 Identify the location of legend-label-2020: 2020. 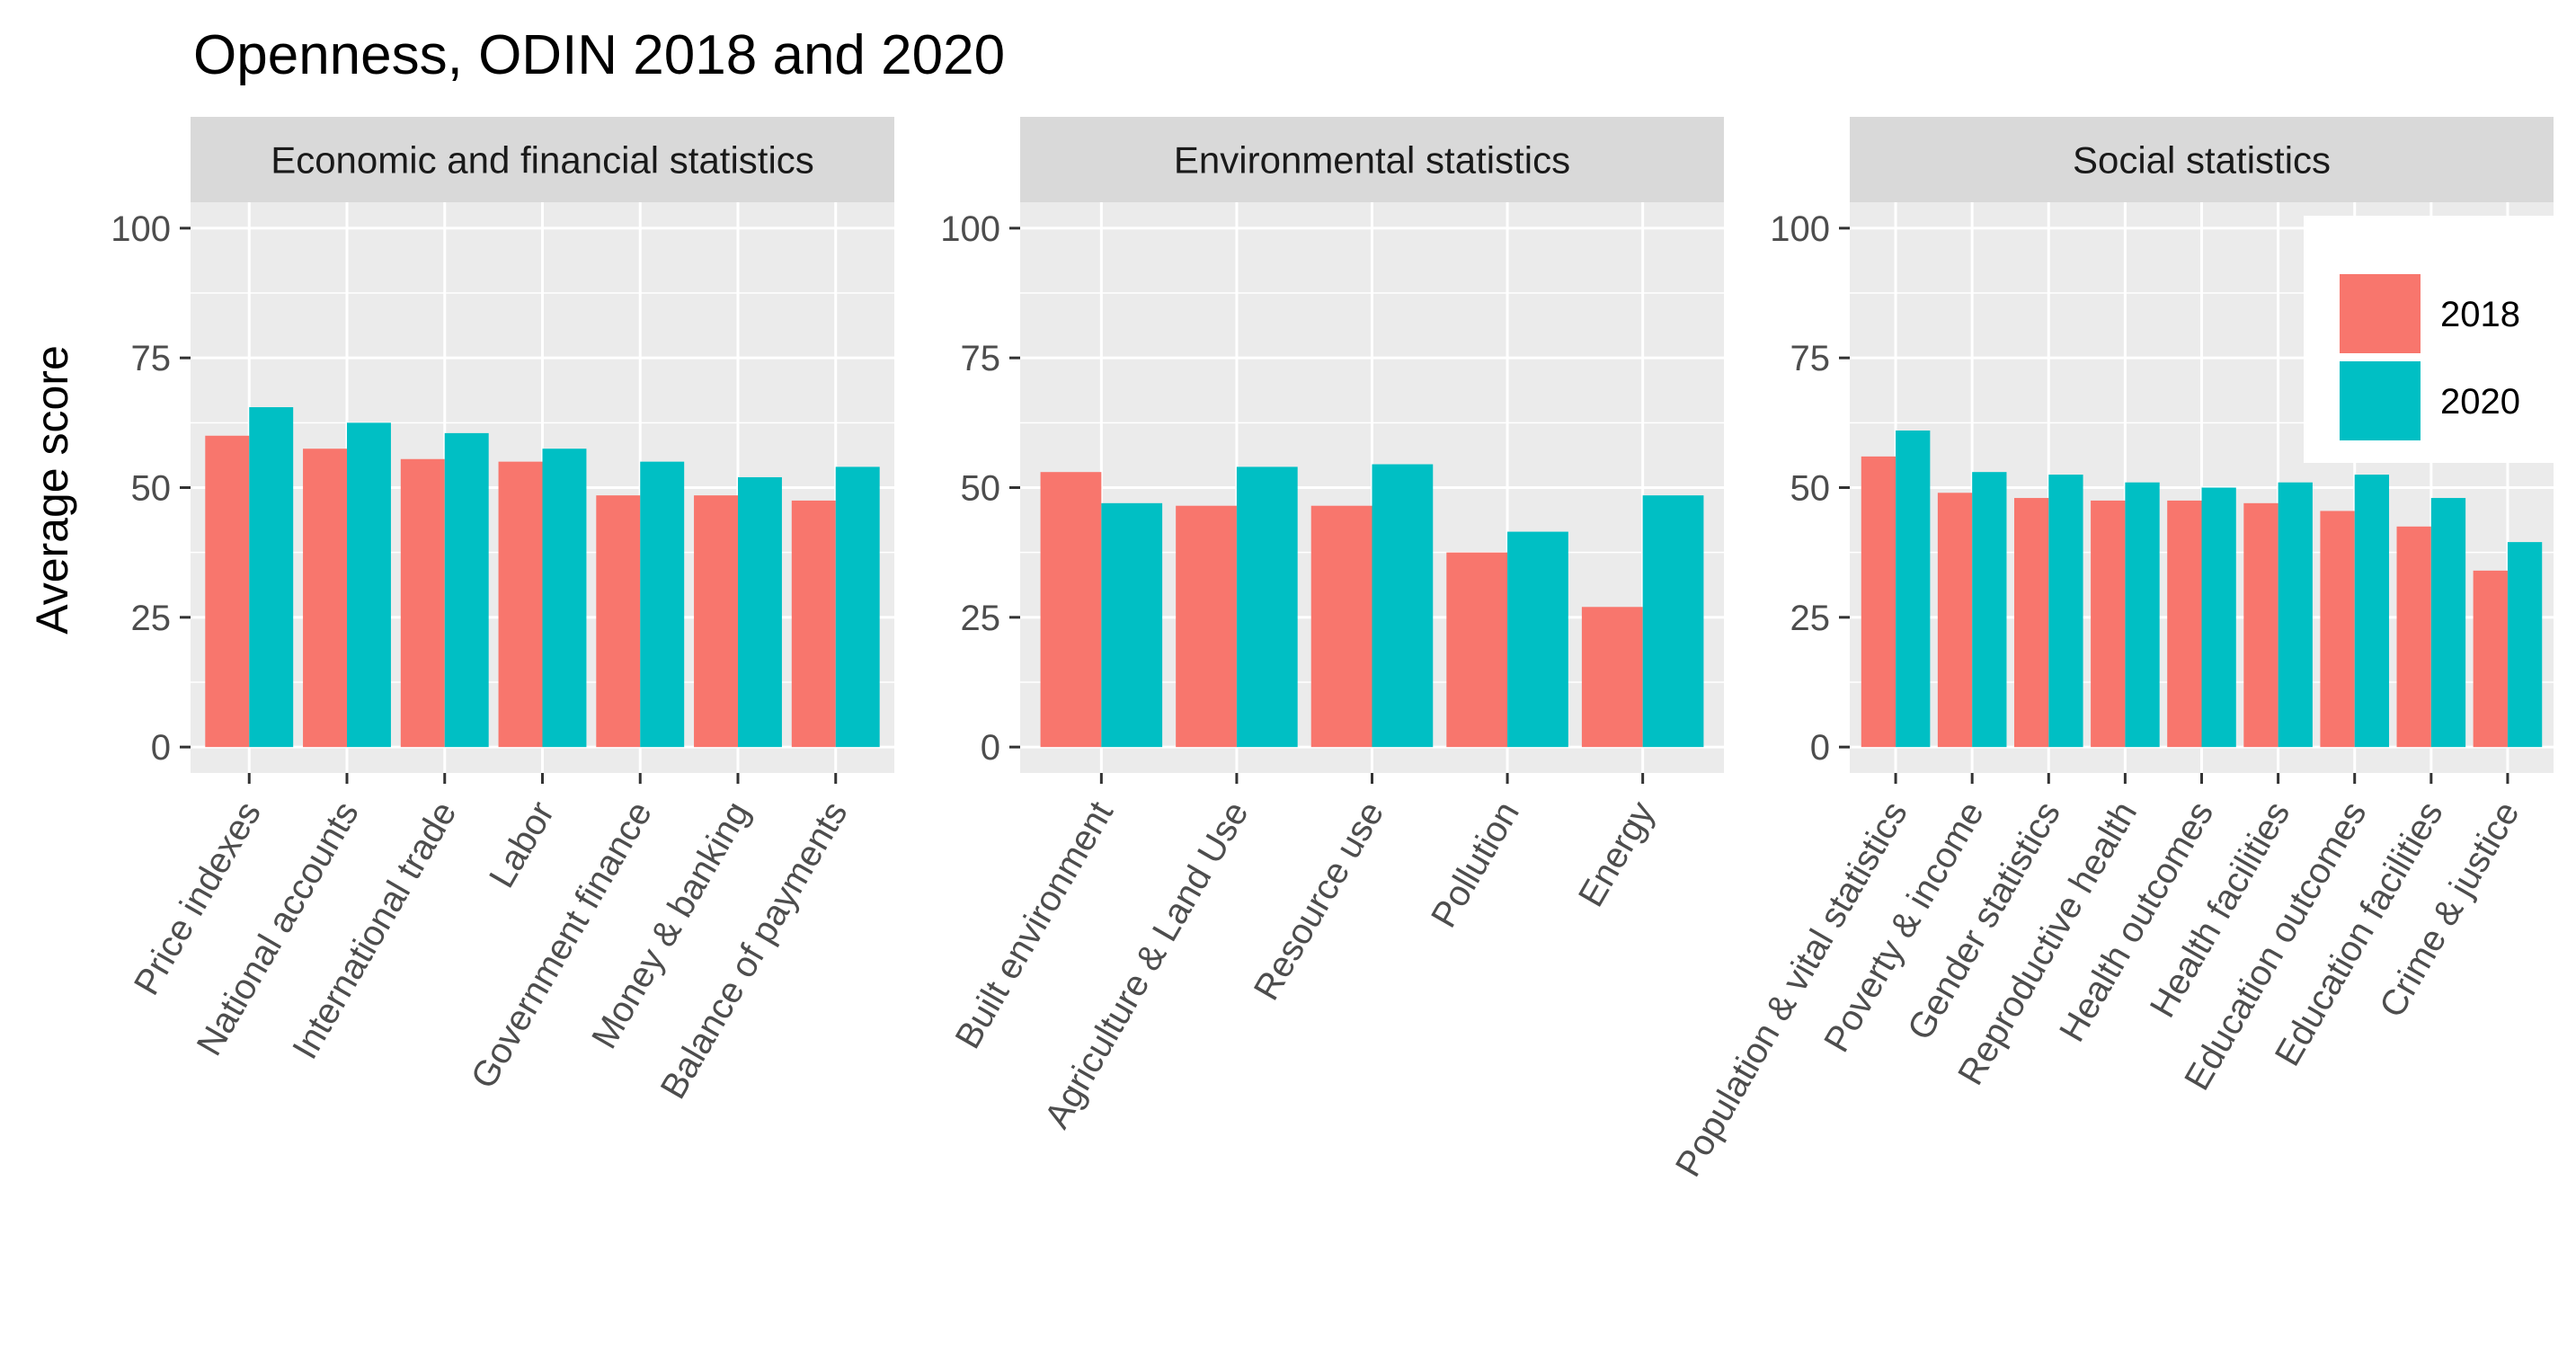
(2480, 402).